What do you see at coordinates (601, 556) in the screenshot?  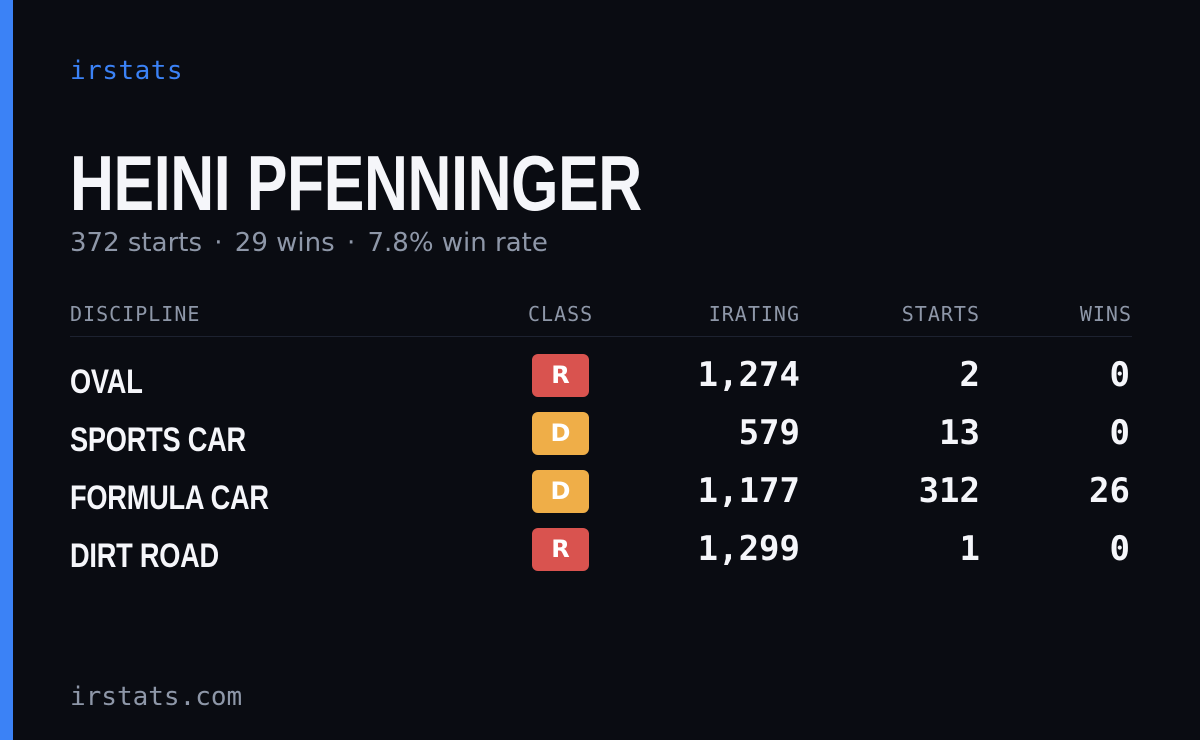 I see `table-row: DIRT ROAD R 1,299 1 0` at bounding box center [601, 556].